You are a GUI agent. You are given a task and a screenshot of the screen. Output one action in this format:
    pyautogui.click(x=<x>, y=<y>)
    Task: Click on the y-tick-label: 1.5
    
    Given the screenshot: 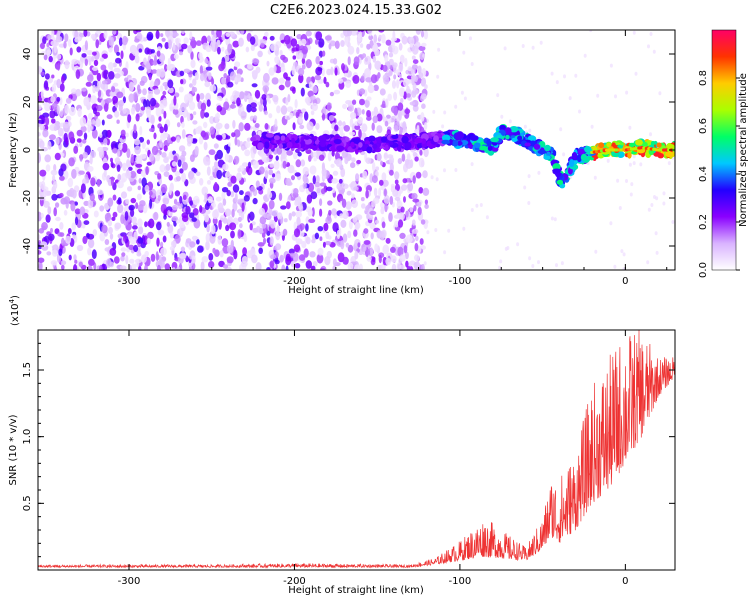 What is the action you would take?
    pyautogui.click(x=27, y=370)
    